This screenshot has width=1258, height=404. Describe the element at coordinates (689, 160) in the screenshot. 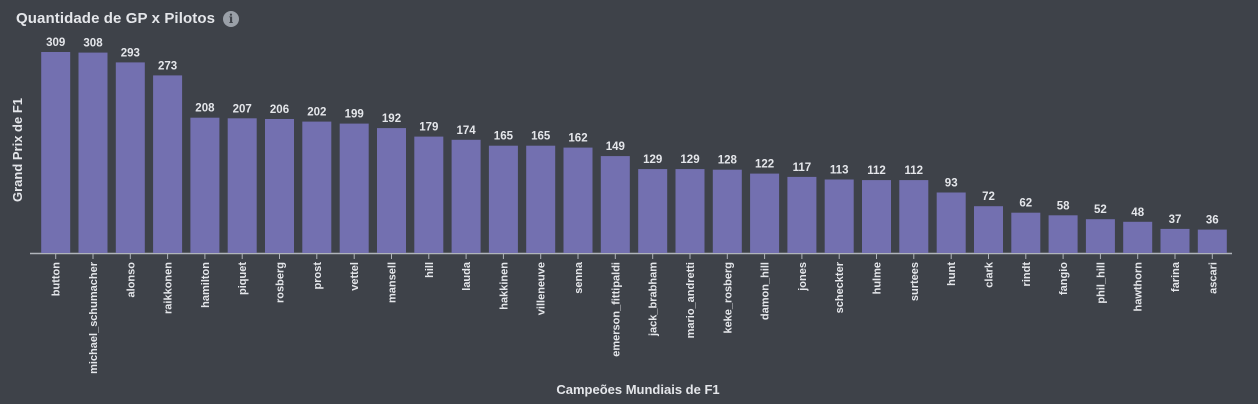

I see `data-label: 129` at that location.